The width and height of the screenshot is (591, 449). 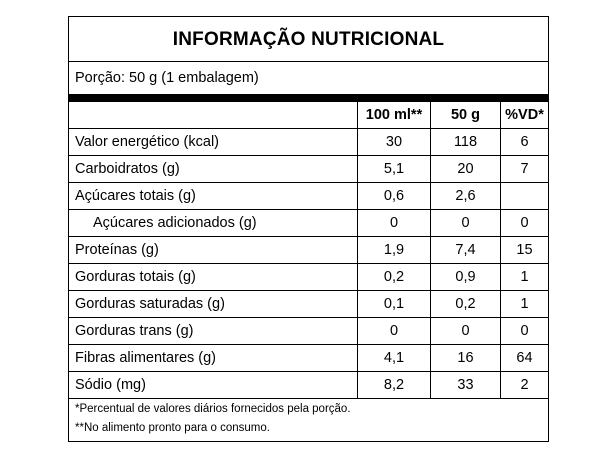 What do you see at coordinates (394, 250) in the screenshot?
I see `per-100ml-value: 1,9` at bounding box center [394, 250].